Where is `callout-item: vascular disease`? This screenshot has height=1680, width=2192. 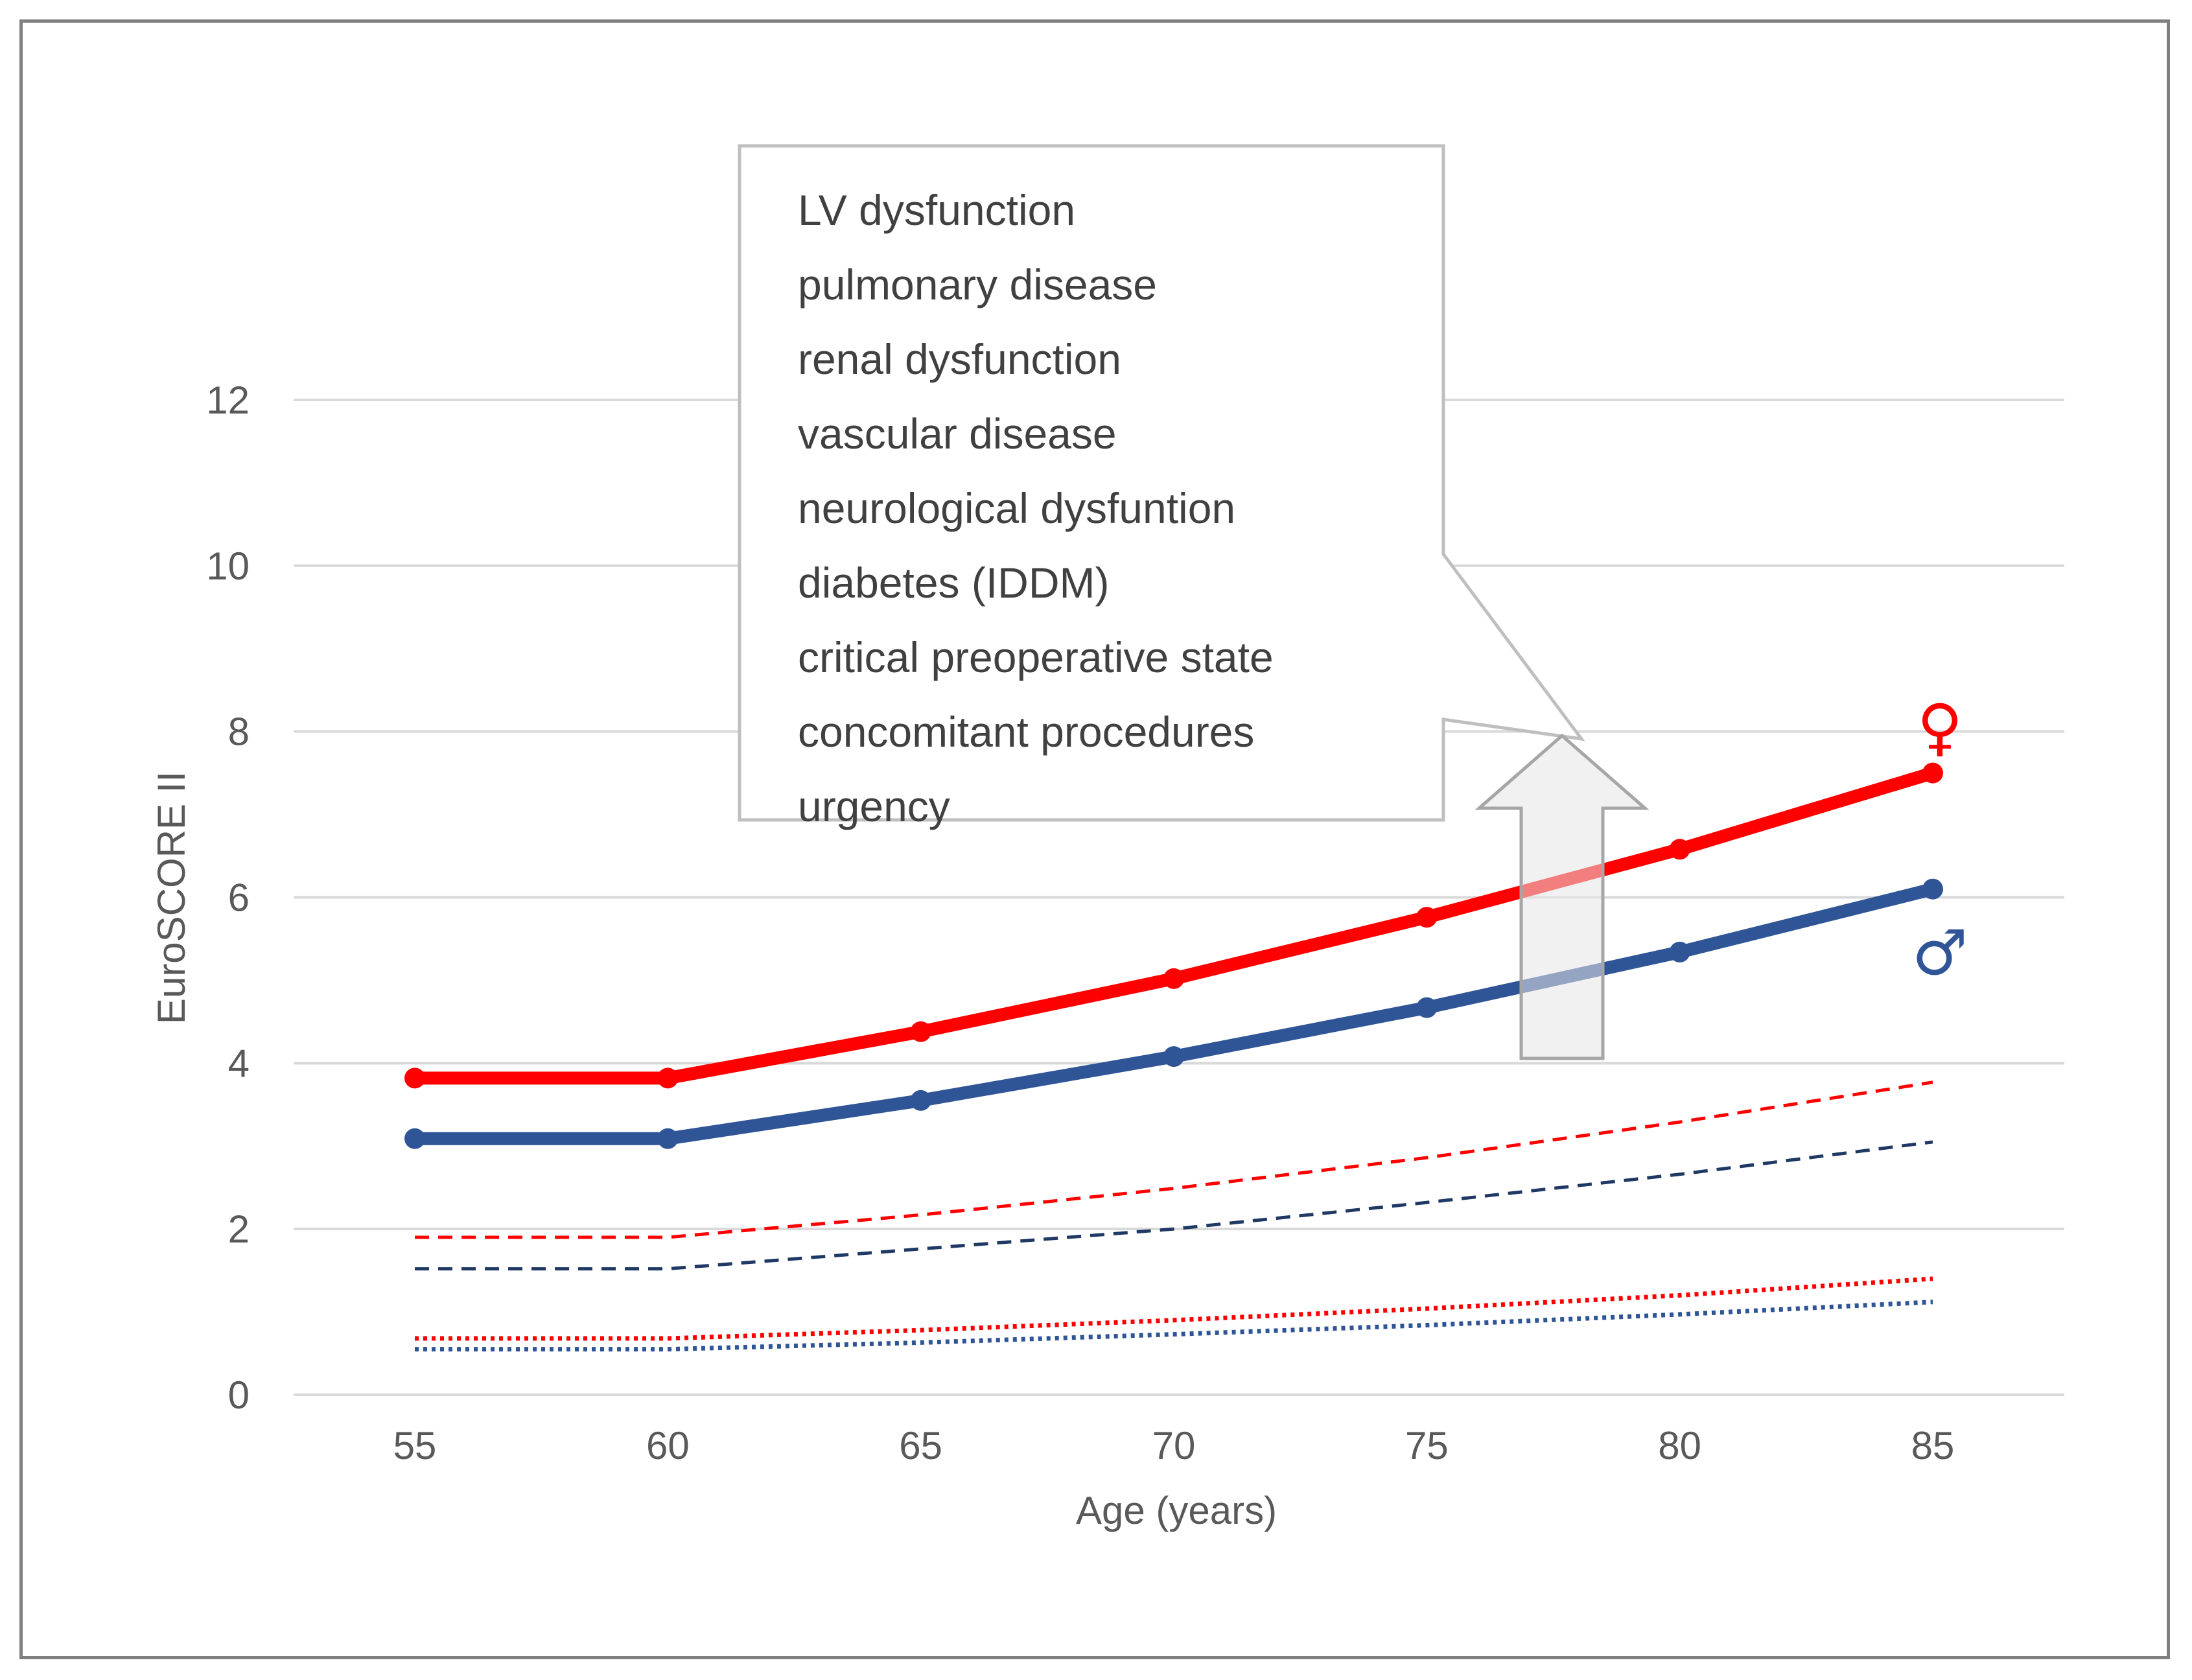 callout-item: vascular disease is located at coordinates (957, 434).